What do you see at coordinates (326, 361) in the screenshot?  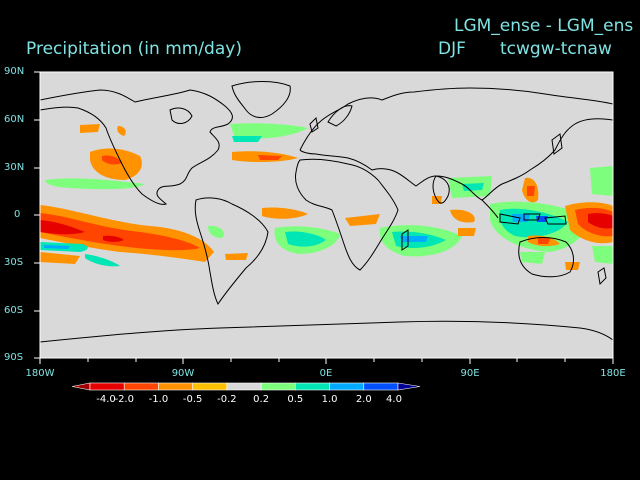 I see `lon-ticks` at bounding box center [326, 361].